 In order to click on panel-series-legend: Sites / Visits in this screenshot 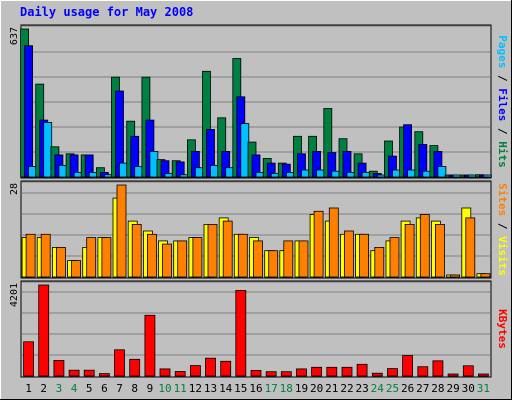, I will do `click(502, 229)`.